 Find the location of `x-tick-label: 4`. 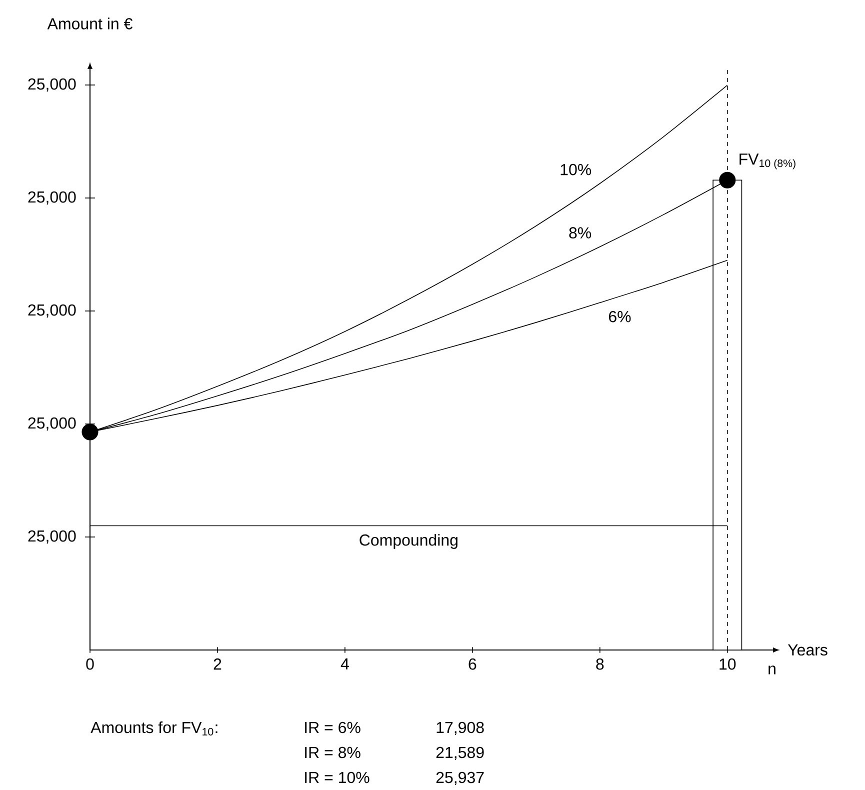

x-tick-label: 4 is located at coordinates (344, 664).